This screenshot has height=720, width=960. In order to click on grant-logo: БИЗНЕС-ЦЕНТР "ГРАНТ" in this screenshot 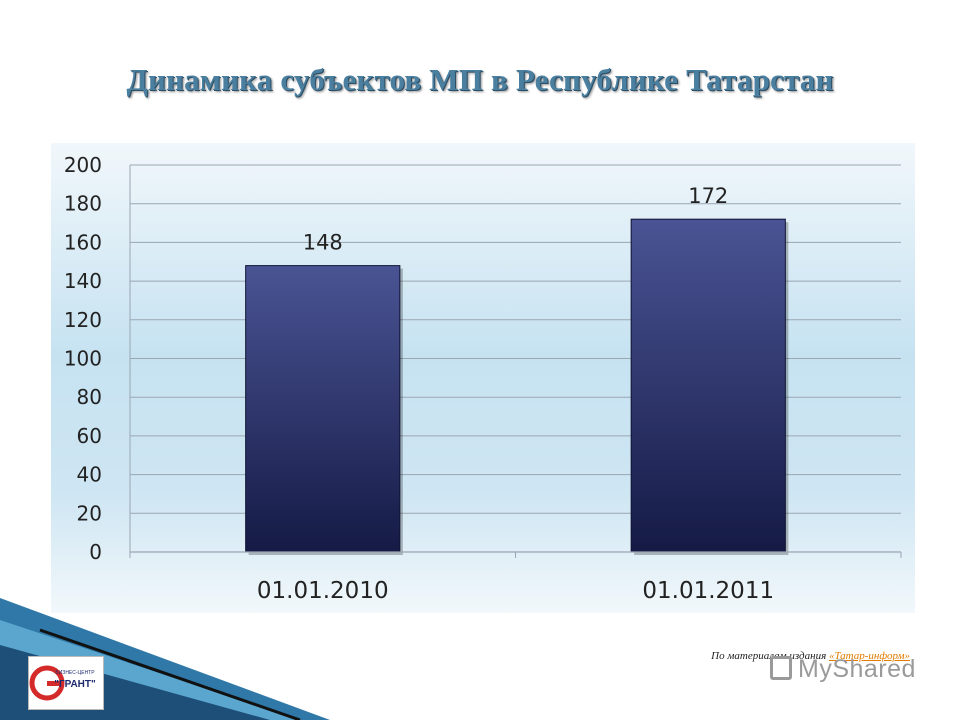, I will do `click(66, 683)`.